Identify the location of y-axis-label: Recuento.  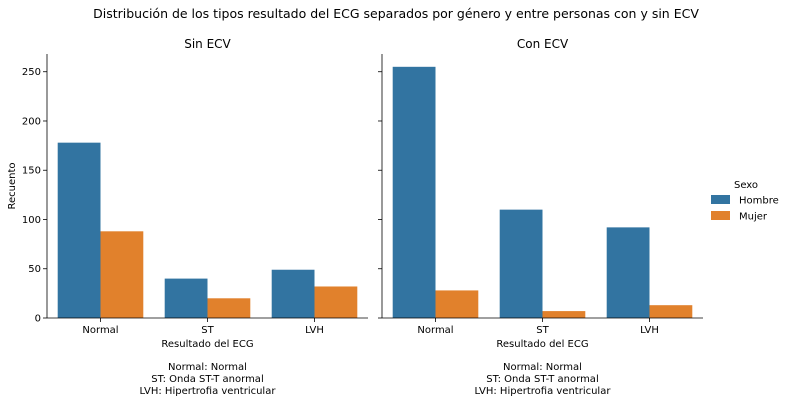
(12, 185).